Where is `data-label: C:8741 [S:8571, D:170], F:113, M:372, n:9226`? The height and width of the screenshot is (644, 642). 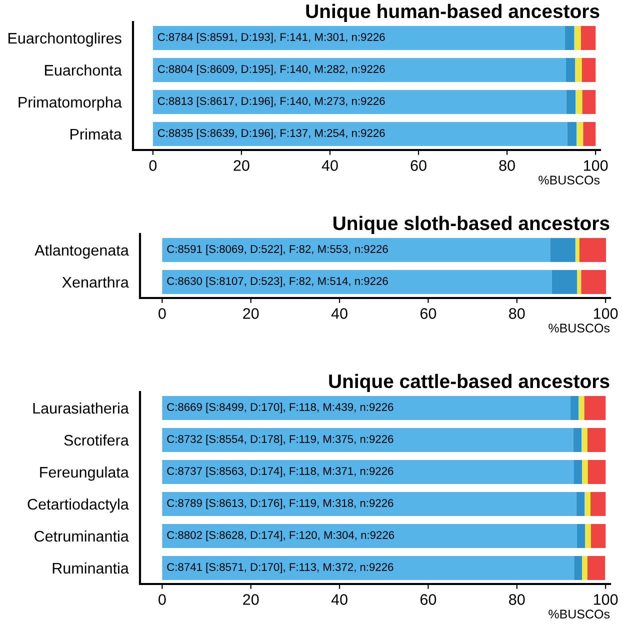 data-label: C:8741 [S:8571, D:170], F:113, M:372, n:9226 is located at coordinates (280, 568).